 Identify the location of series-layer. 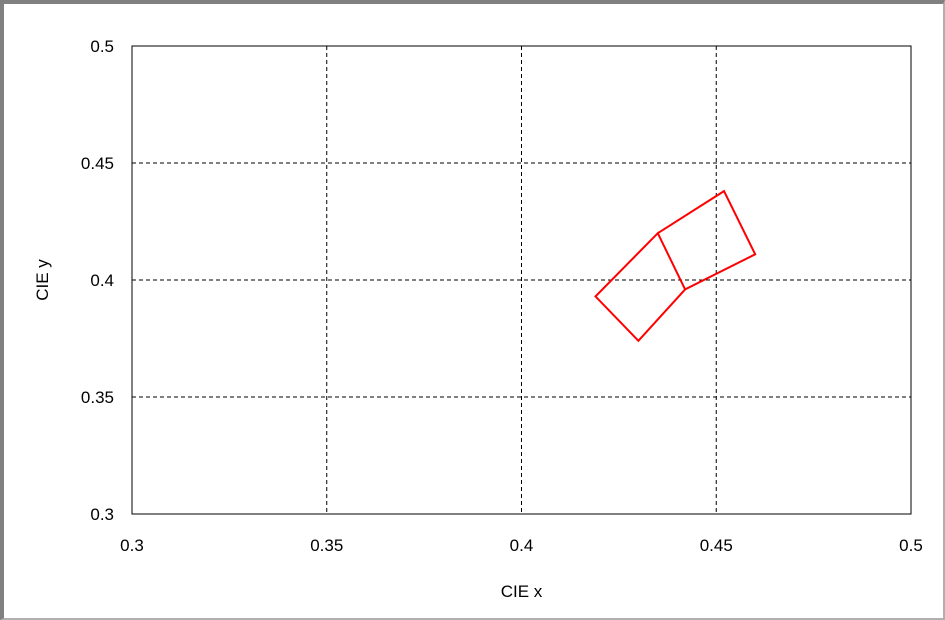
(675, 266).